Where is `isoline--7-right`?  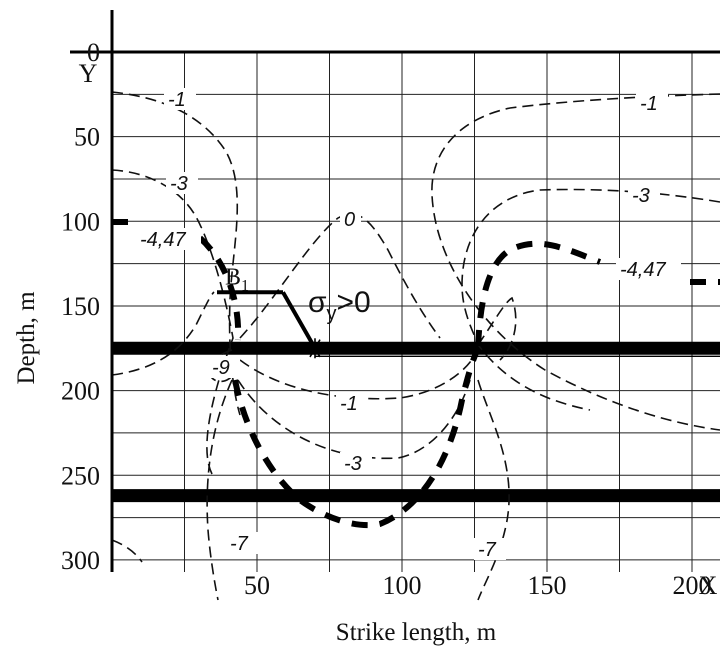 isoline--7-right is located at coordinates (493, 490).